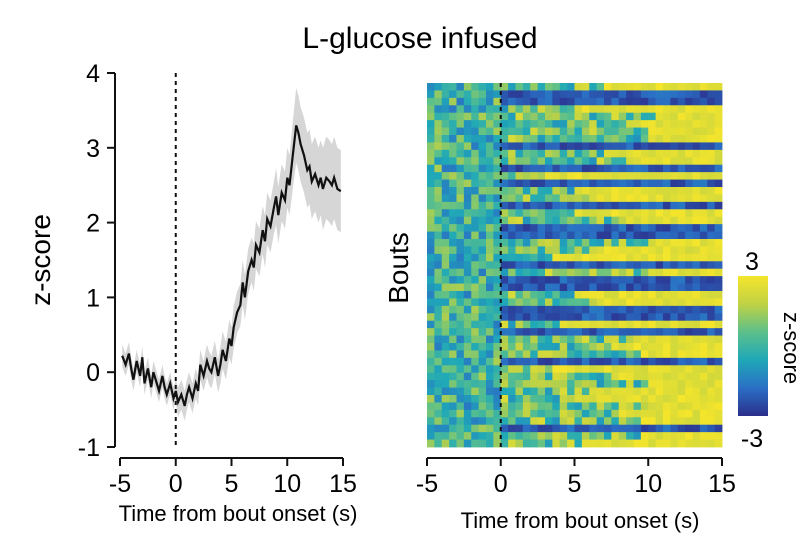 This screenshot has width=809, height=533. What do you see at coordinates (648, 484) in the screenshot?
I see `x-tick-label: 10` at bounding box center [648, 484].